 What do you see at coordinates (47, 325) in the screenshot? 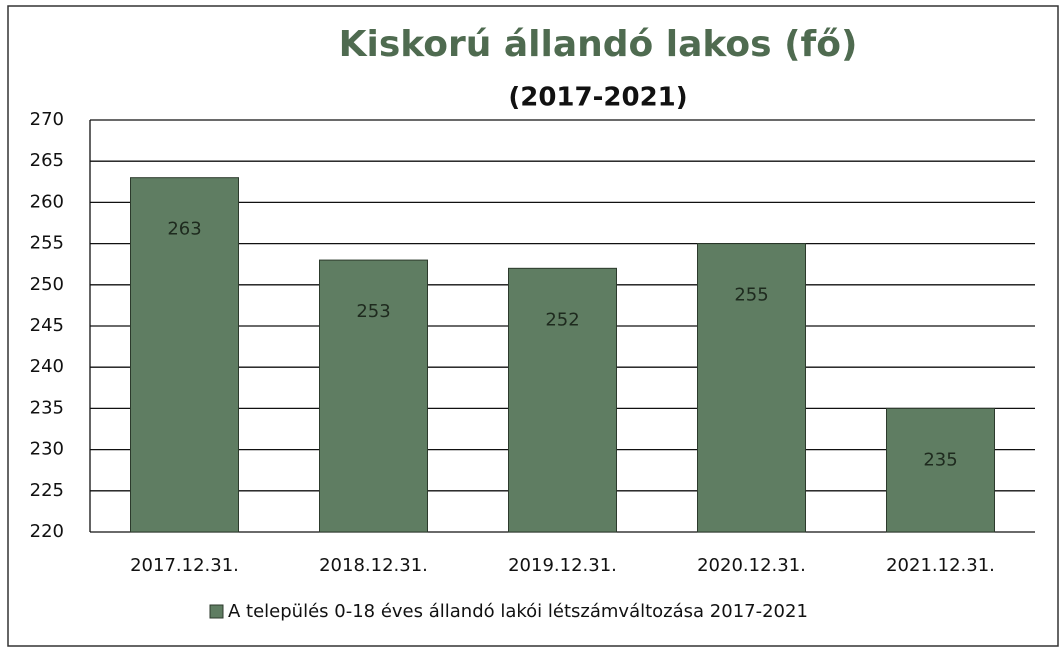
I see `y-tick-label: 245` at bounding box center [47, 325].